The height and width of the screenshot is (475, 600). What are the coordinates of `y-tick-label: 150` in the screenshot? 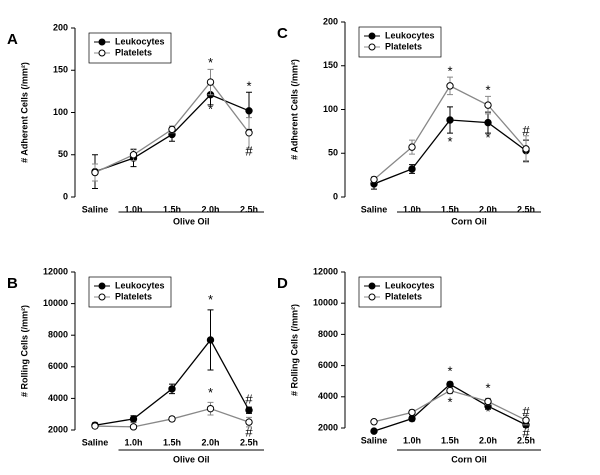 It's located at (330, 65).